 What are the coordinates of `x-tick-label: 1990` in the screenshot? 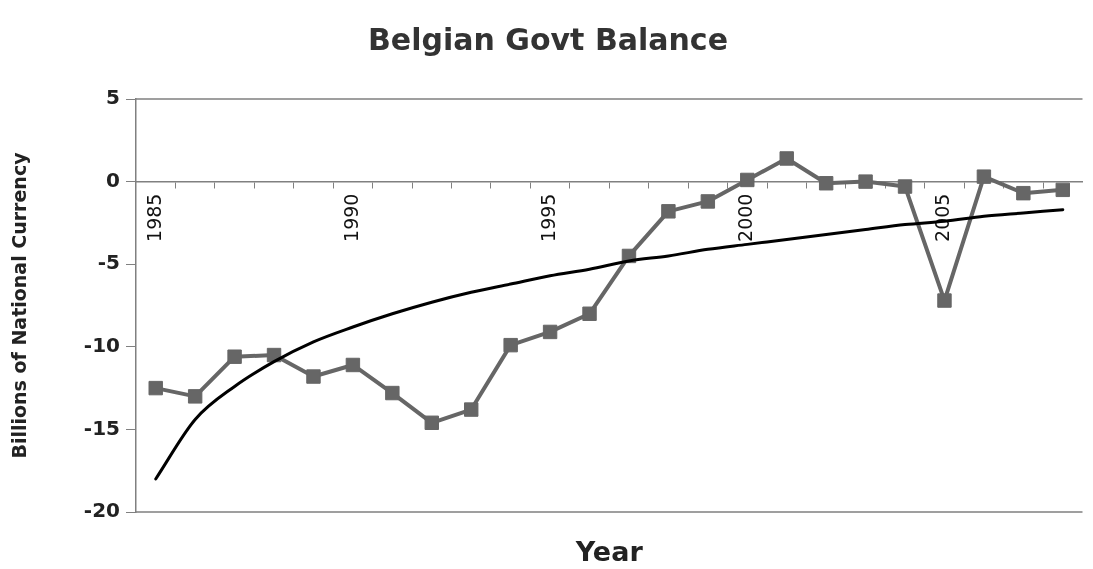 It's located at (350, 217).